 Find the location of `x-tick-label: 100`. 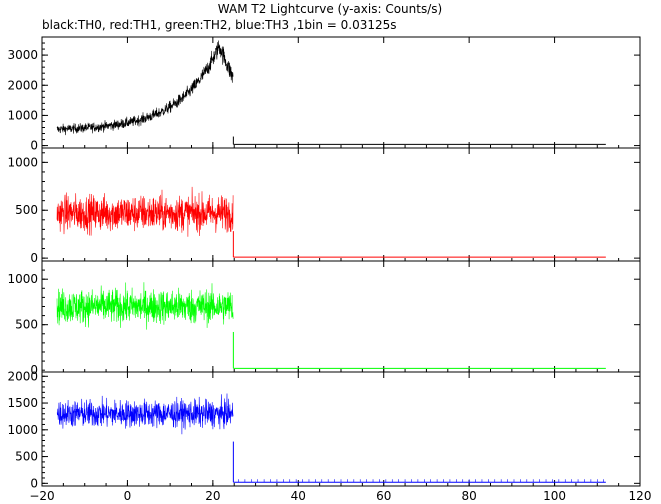

x-tick-label: 100 is located at coordinates (554, 496).